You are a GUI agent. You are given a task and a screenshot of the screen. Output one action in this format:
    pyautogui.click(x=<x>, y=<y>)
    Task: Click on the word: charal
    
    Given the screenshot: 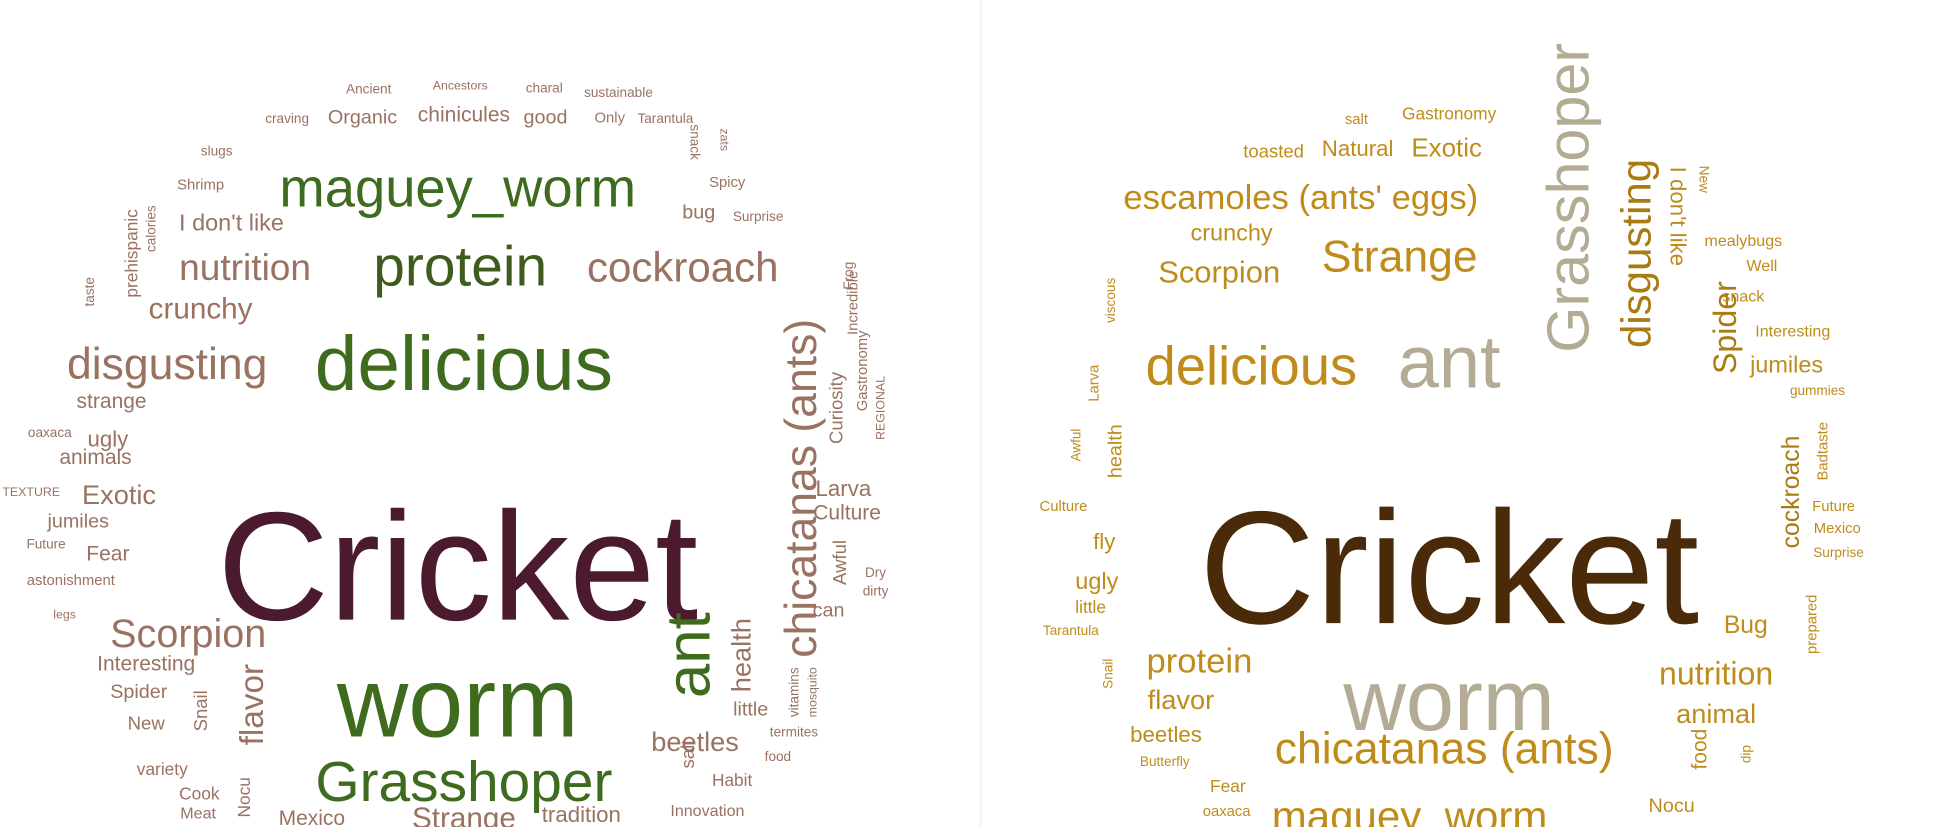 What is the action you would take?
    pyautogui.click(x=544, y=87)
    